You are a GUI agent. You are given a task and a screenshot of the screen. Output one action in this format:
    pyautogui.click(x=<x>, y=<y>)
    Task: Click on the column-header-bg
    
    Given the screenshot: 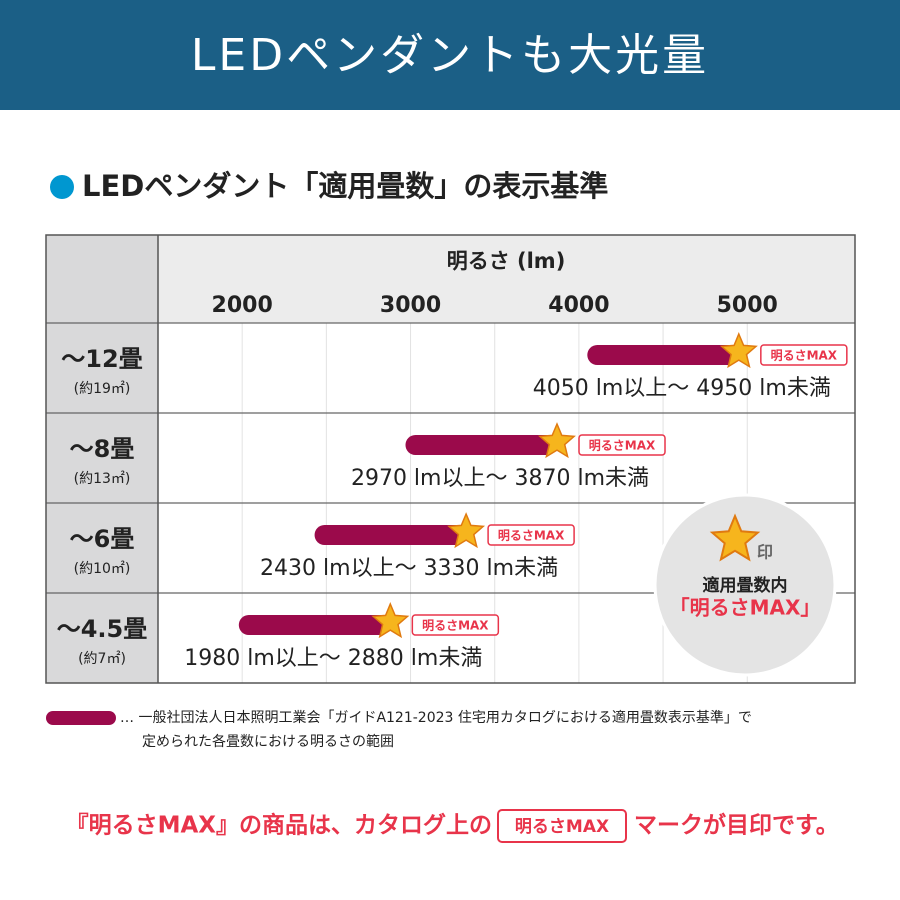 What is the action you would take?
    pyautogui.click(x=506, y=279)
    